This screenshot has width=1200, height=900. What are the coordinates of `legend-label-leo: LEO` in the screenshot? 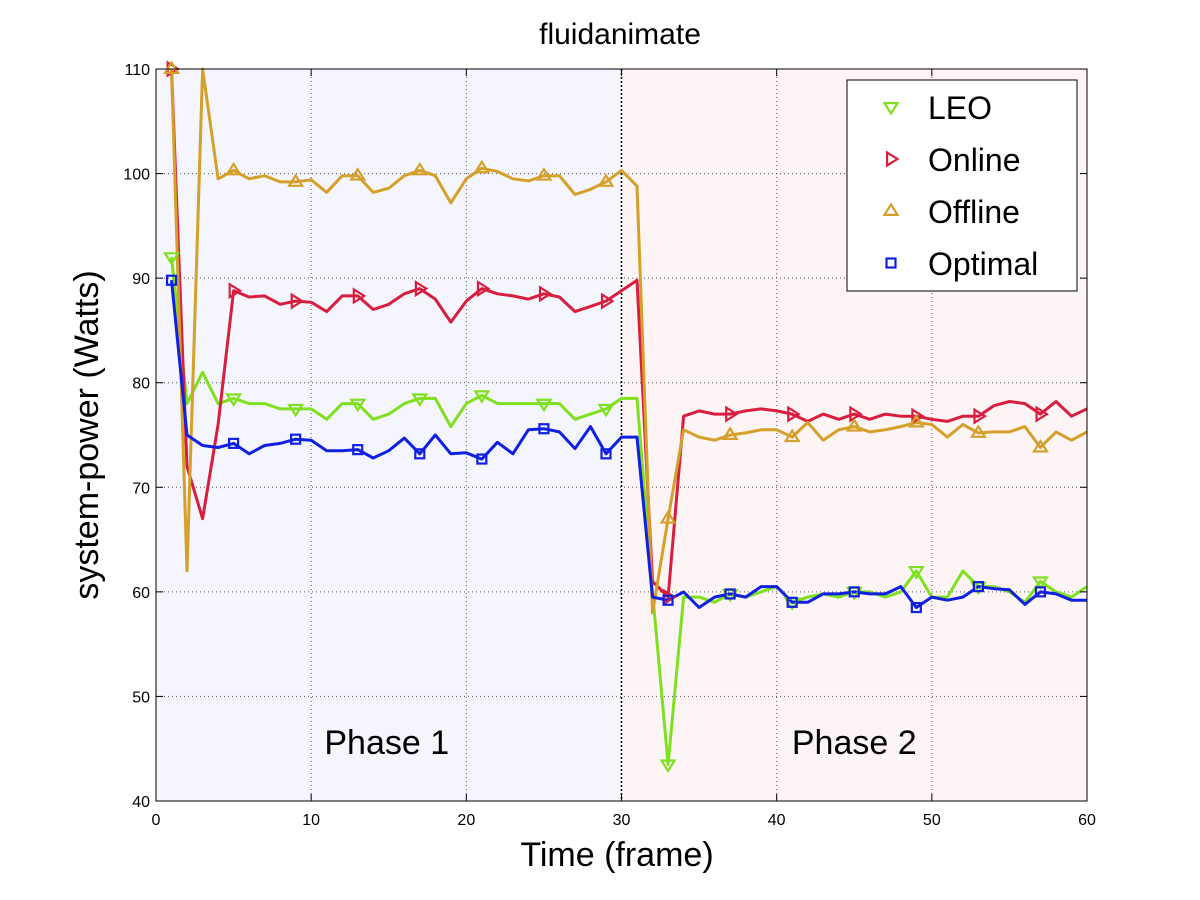 It's located at (960, 108).